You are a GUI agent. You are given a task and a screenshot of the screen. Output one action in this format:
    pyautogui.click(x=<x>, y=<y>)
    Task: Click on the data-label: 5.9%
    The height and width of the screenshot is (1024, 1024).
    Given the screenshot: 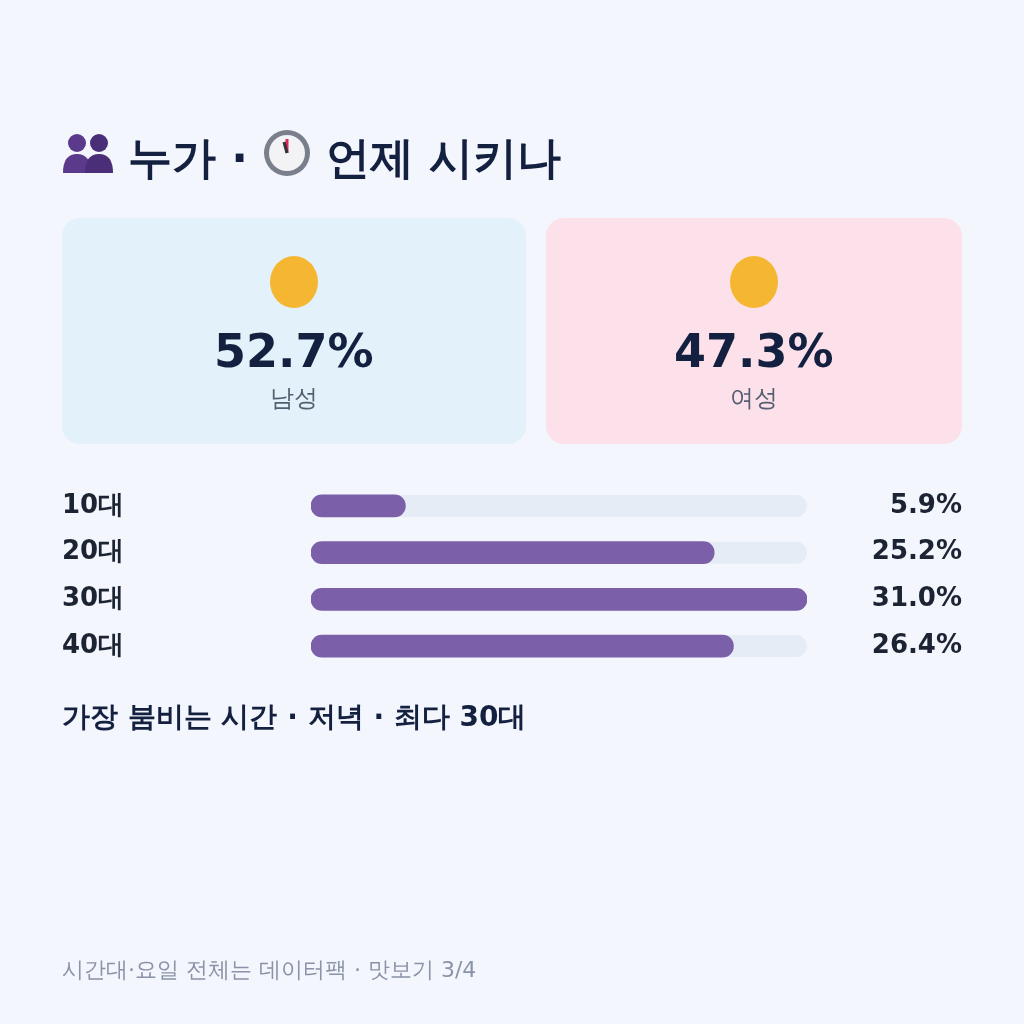 What is the action you would take?
    pyautogui.click(x=925, y=503)
    